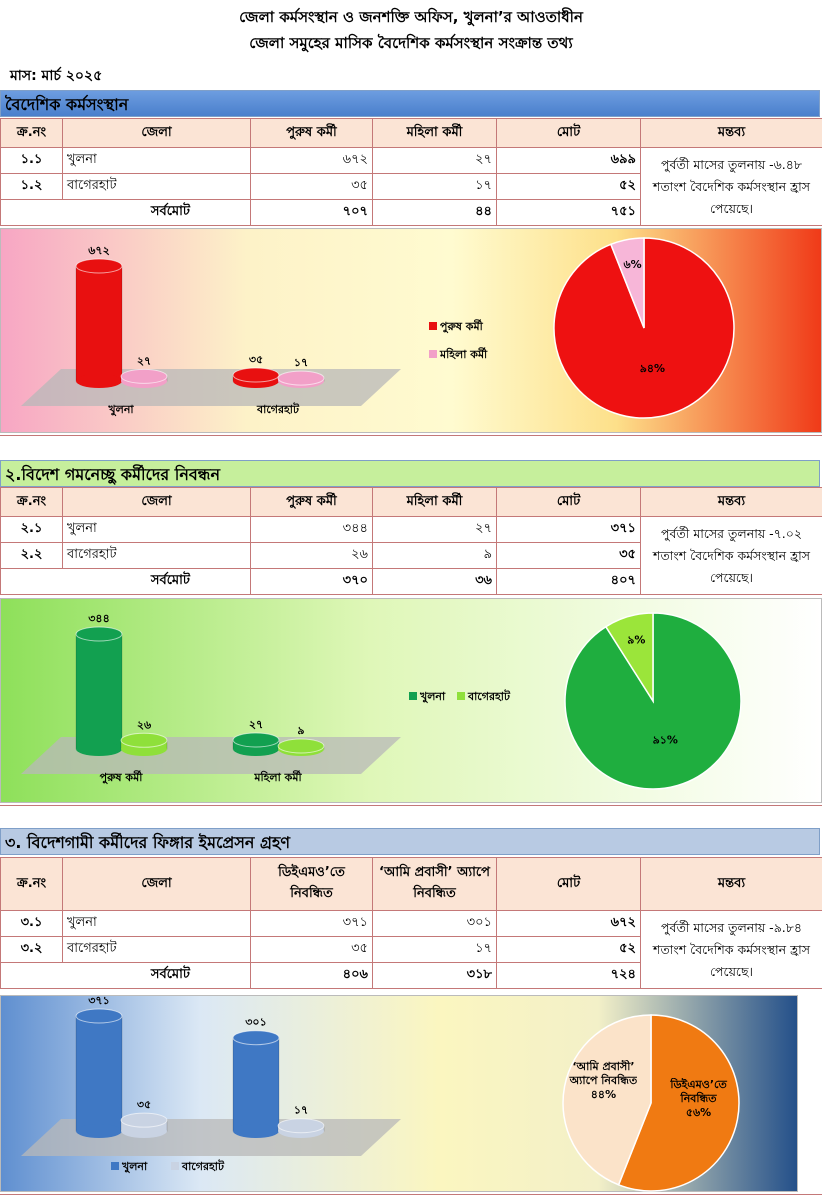  Describe the element at coordinates (277, 777) in the screenshot. I see `category-label: মহিলা কর্মী` at that location.